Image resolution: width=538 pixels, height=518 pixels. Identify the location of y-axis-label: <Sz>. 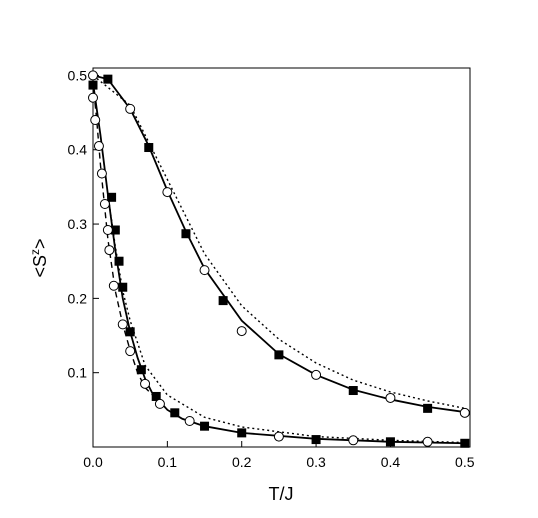
(39, 257).